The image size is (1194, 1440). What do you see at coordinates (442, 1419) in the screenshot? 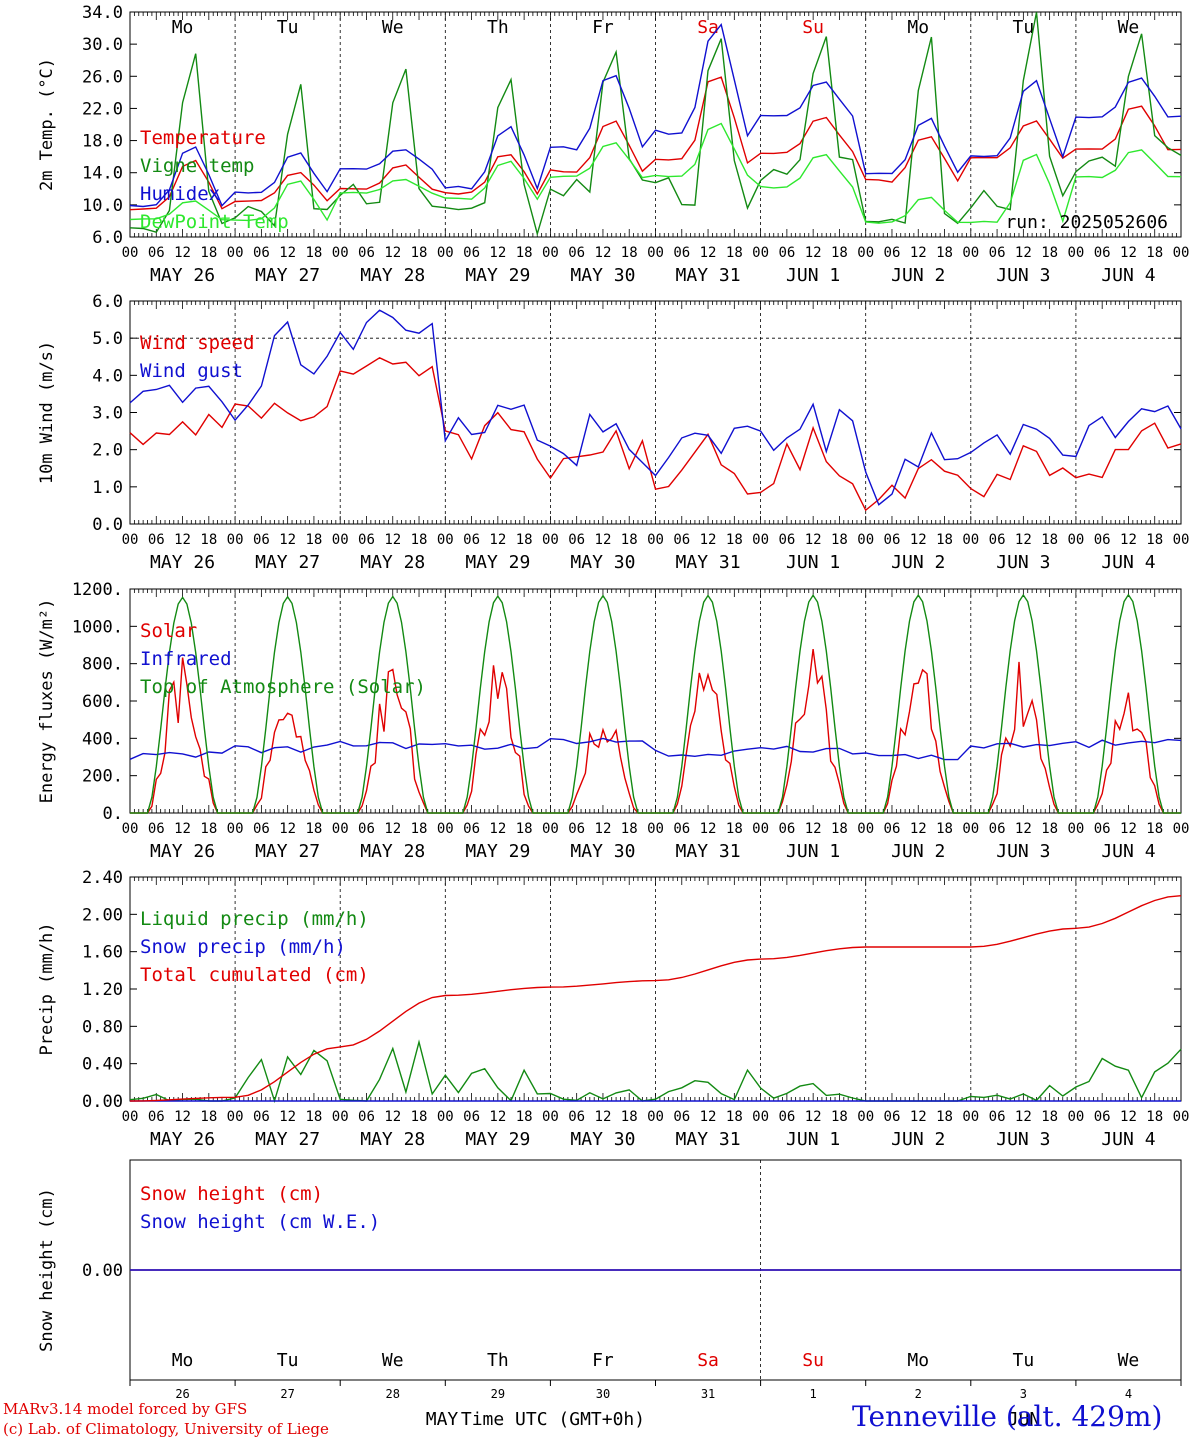
I see `x-month-label: MAY` at bounding box center [442, 1419].